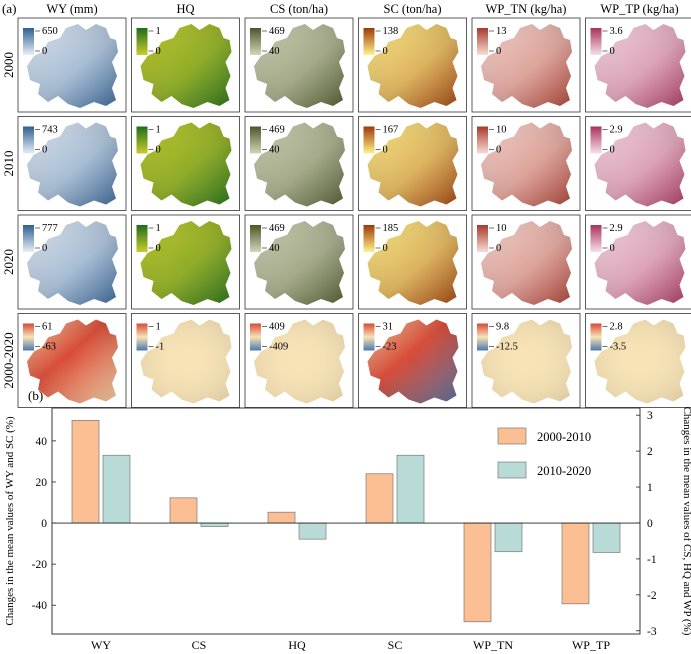 This screenshot has width=691, height=654. Describe the element at coordinates (575, 563) in the screenshot. I see `bar-2000-2010-WP_TP` at that location.